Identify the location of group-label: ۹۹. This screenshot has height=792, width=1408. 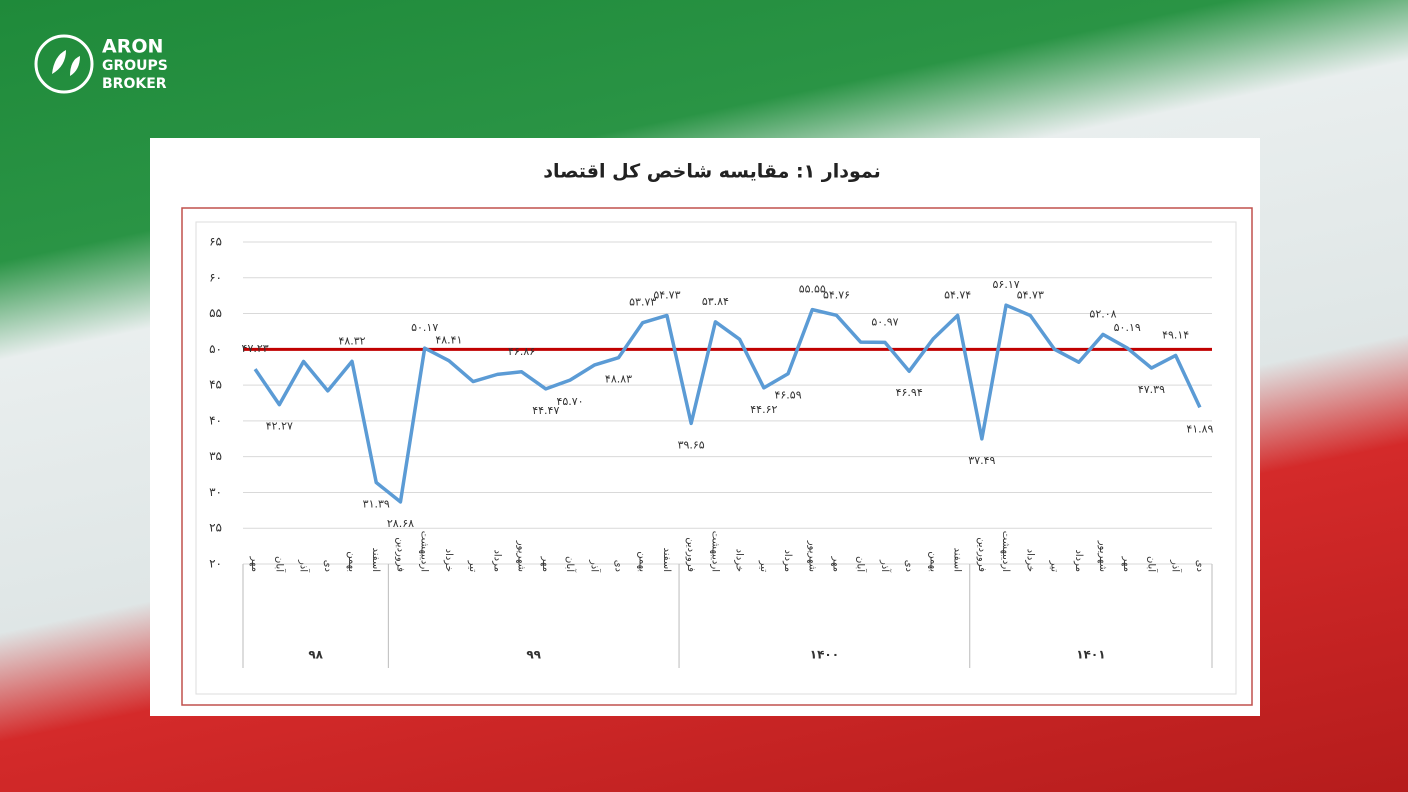
(533, 655).